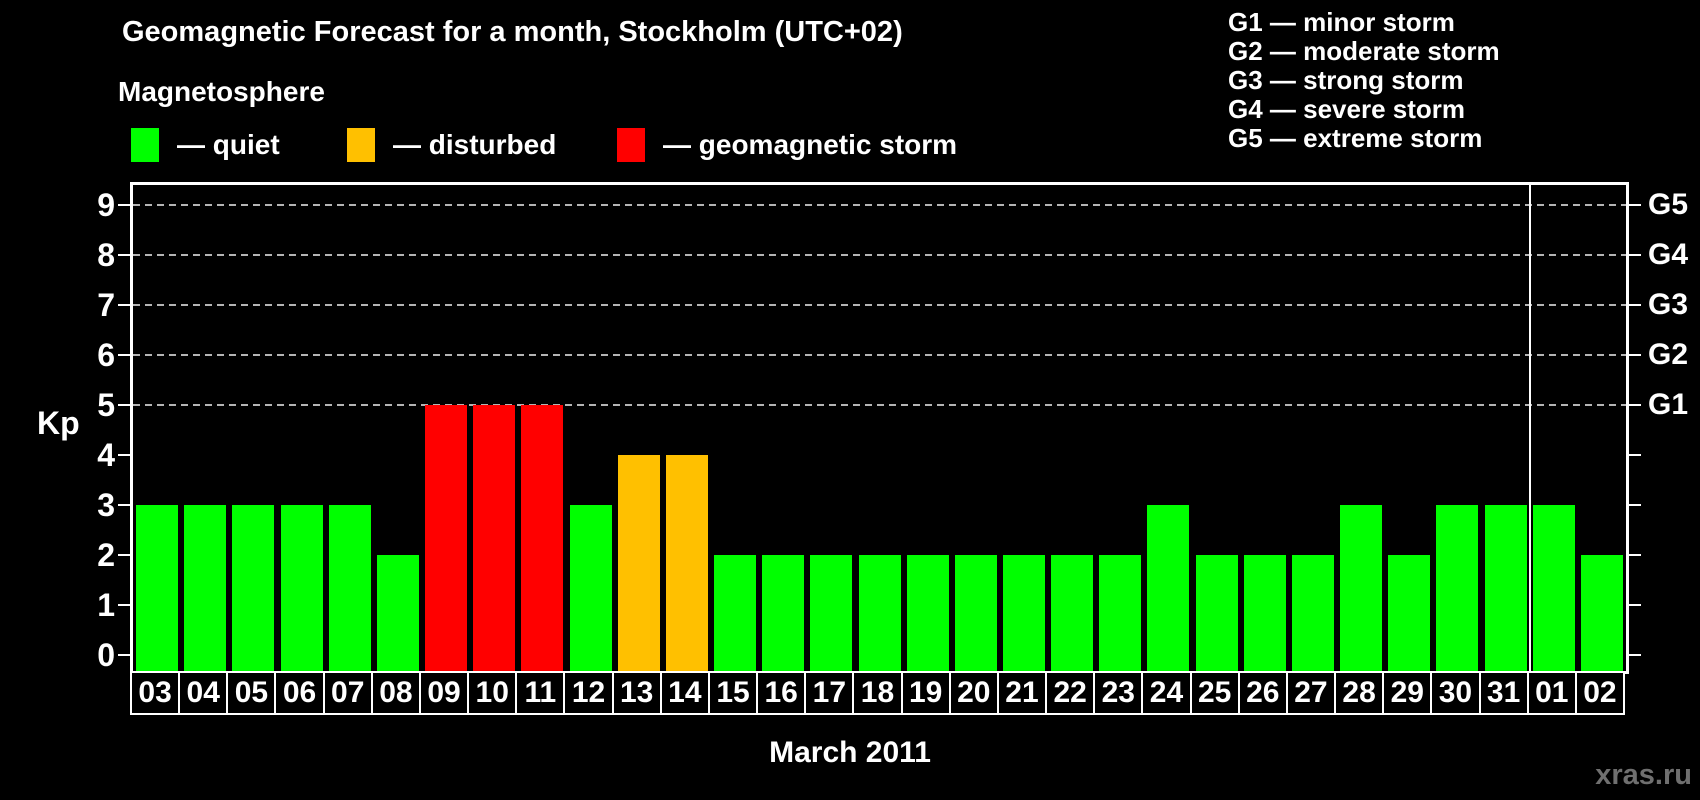 The width and height of the screenshot is (1700, 800). I want to click on y-tick-label-0: 0, so click(106, 655).